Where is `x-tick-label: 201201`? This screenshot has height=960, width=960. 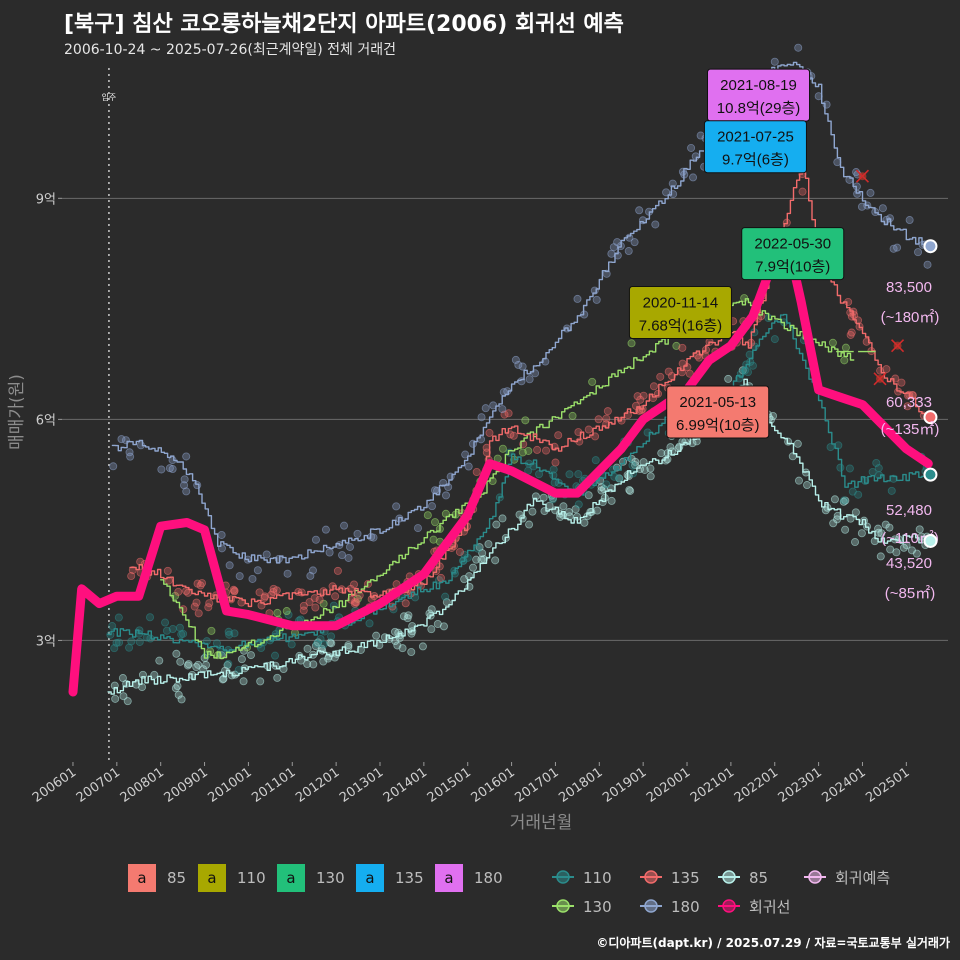 x-tick-label: 201201 is located at coordinates (317, 785).